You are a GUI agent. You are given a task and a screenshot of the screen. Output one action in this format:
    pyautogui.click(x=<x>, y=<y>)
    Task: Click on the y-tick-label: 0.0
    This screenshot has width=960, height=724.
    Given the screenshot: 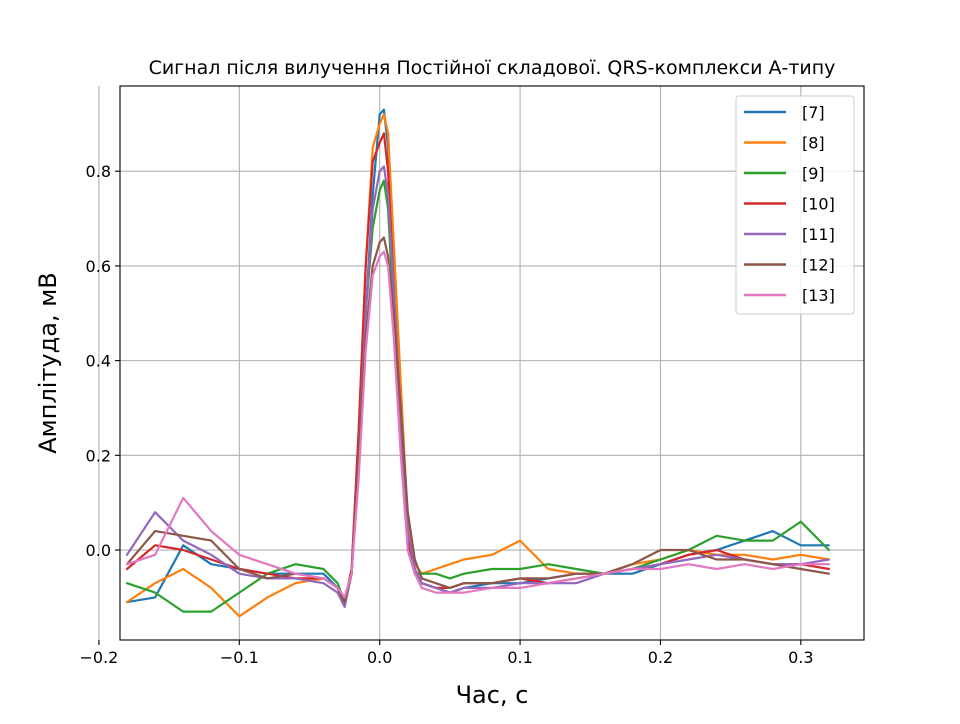 What is the action you would take?
    pyautogui.click(x=98, y=550)
    